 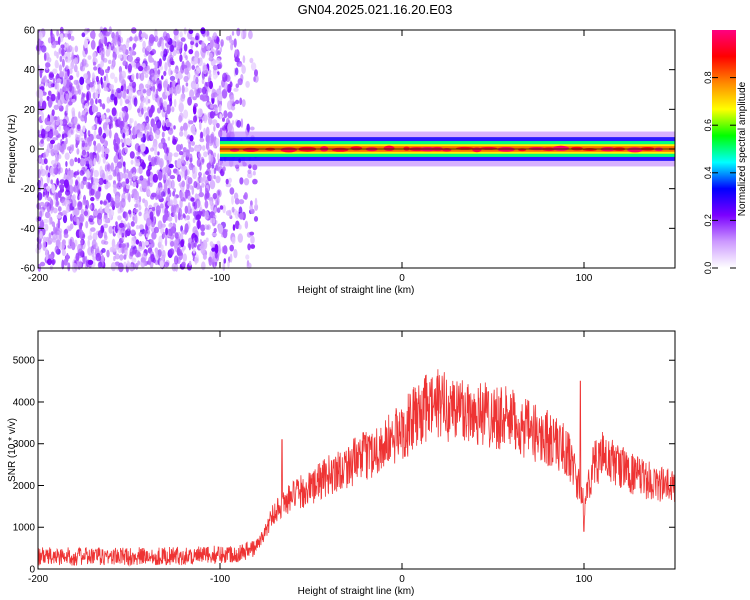 What do you see at coordinates (584, 278) in the screenshot?
I see `x-tick-label: 100` at bounding box center [584, 278].